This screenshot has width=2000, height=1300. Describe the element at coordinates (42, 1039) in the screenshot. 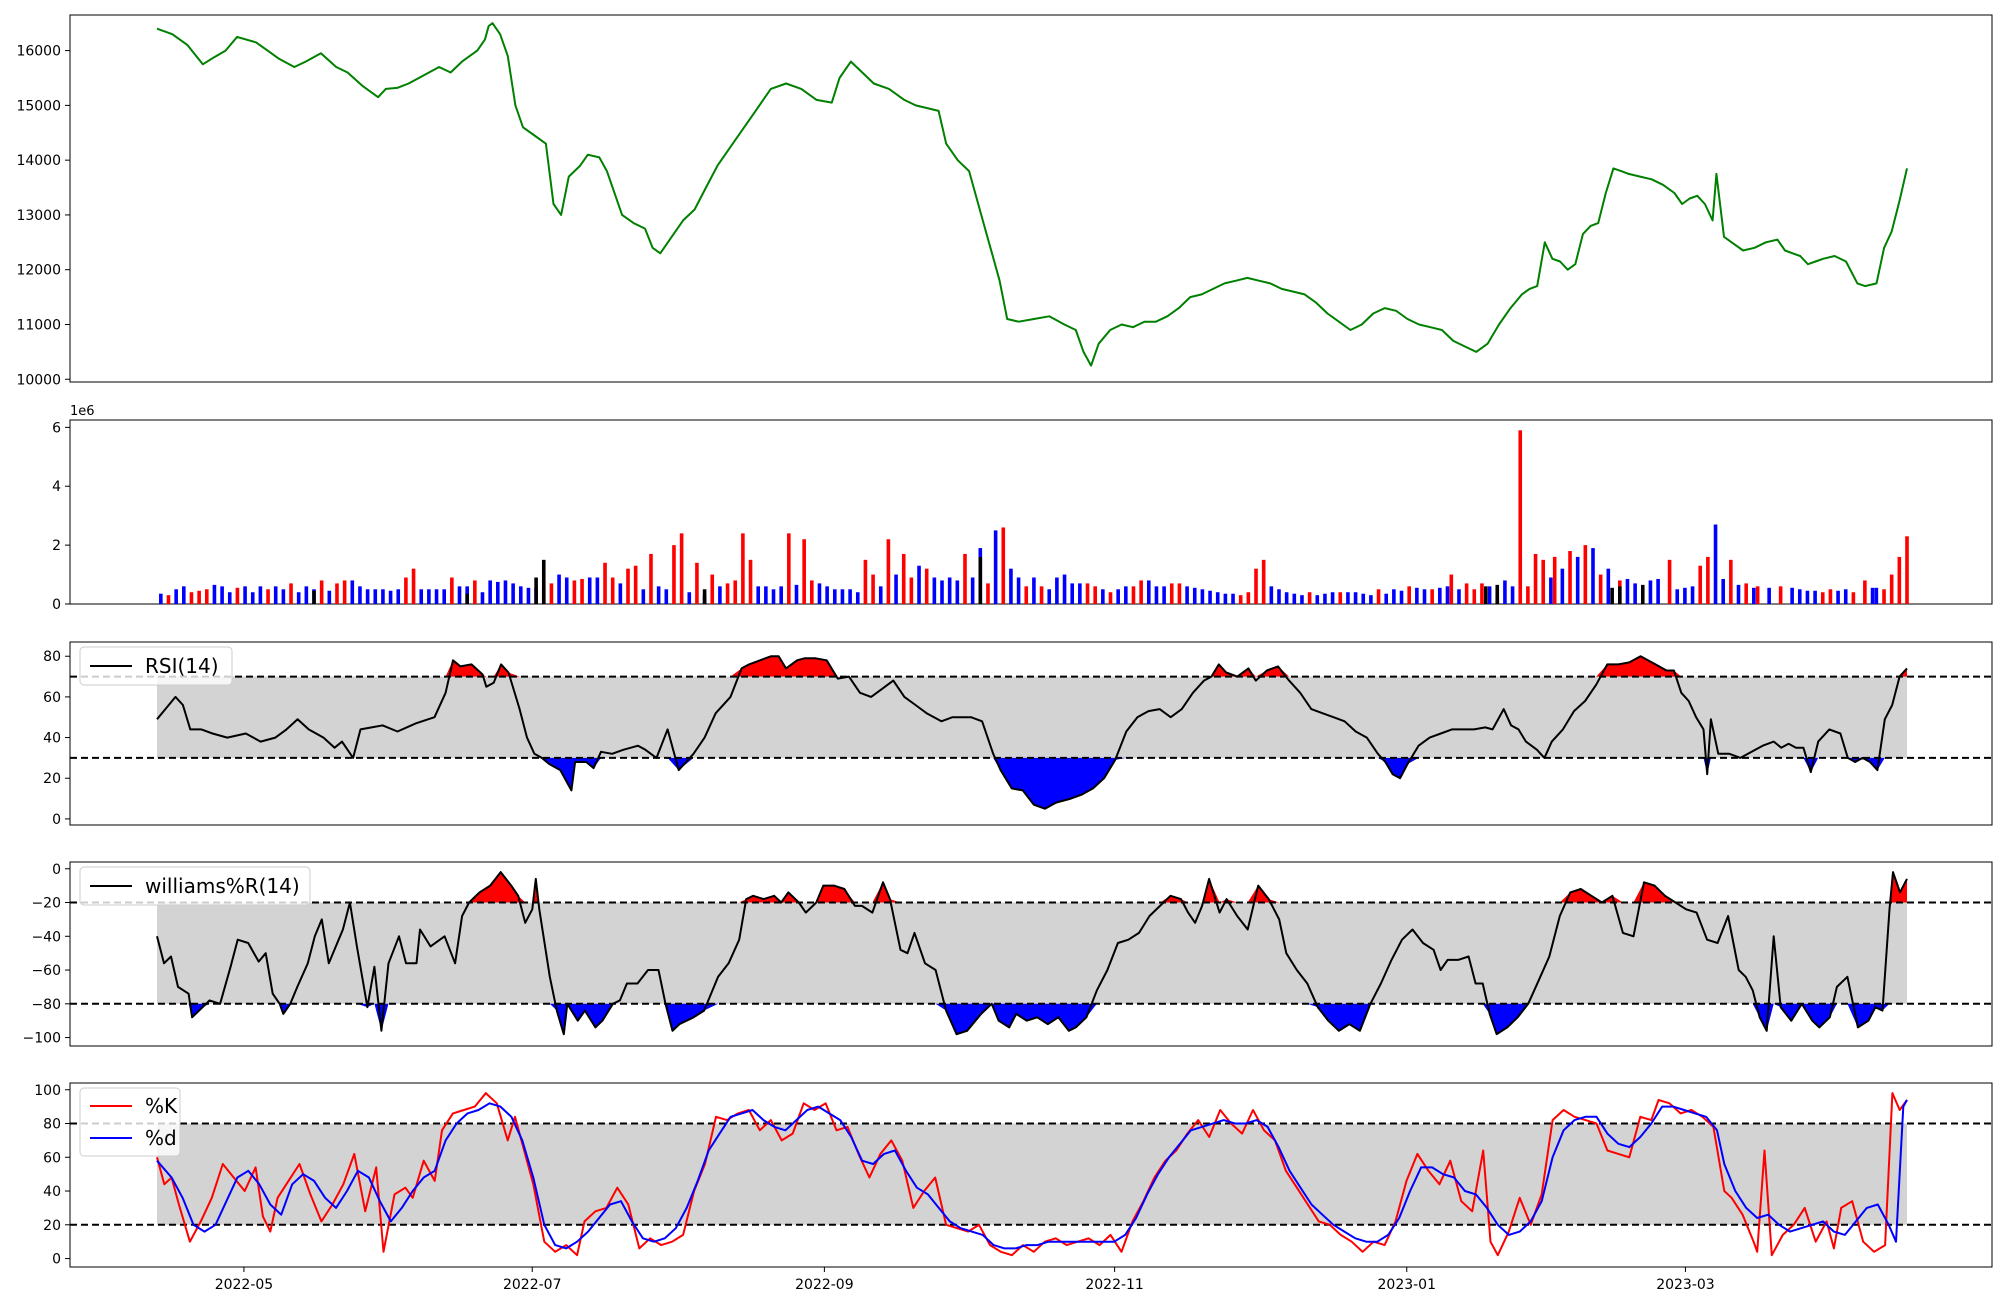

I see `williams-ytick-label: −100` at that location.